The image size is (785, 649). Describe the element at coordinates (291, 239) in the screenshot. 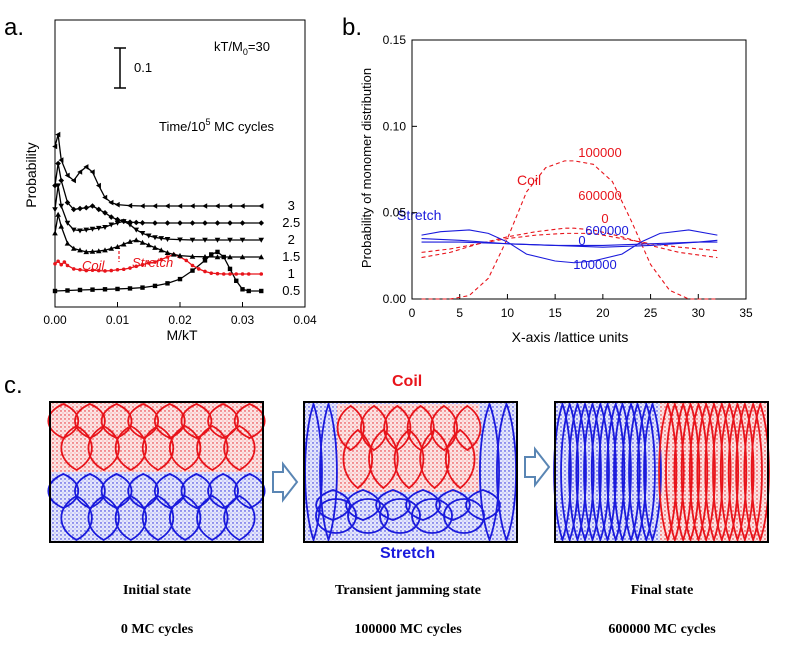

I see `series-label-2: 2` at that location.